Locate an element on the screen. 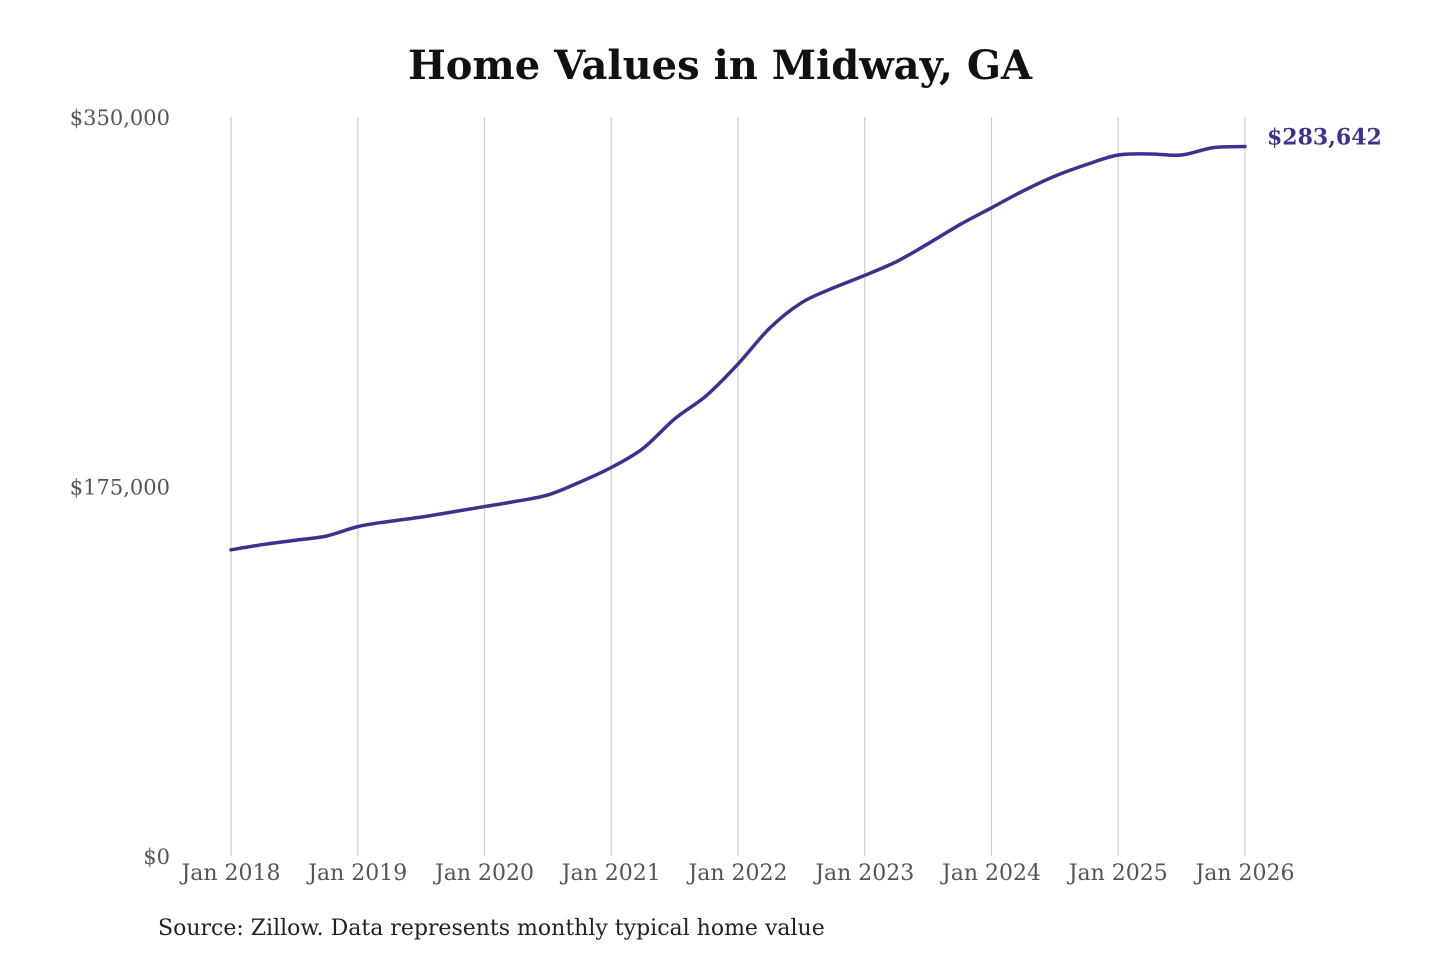  y-tick-label: $175,000 is located at coordinates (120, 488).